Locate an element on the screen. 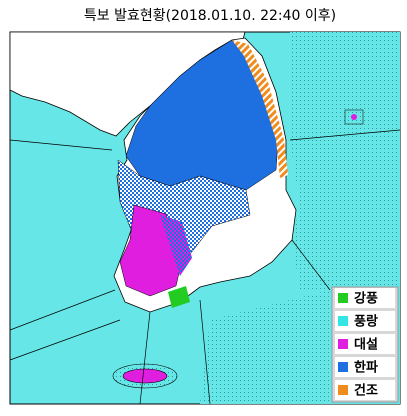 This screenshot has width=407, height=416. jeju-island is located at coordinates (145, 376).